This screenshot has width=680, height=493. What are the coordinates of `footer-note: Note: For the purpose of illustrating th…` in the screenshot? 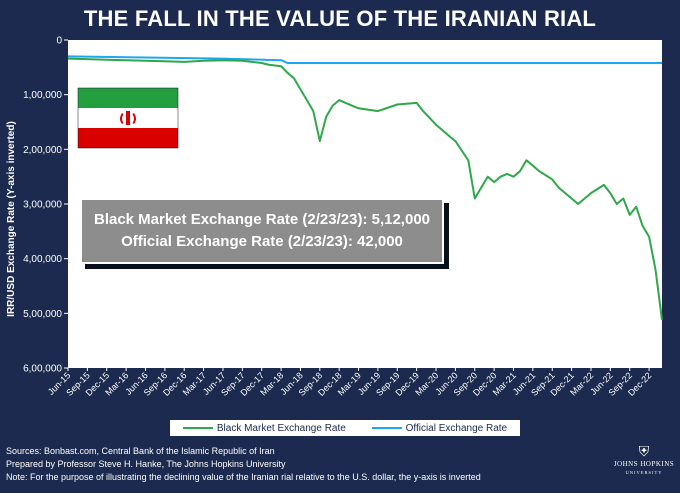 It's located at (243, 477).